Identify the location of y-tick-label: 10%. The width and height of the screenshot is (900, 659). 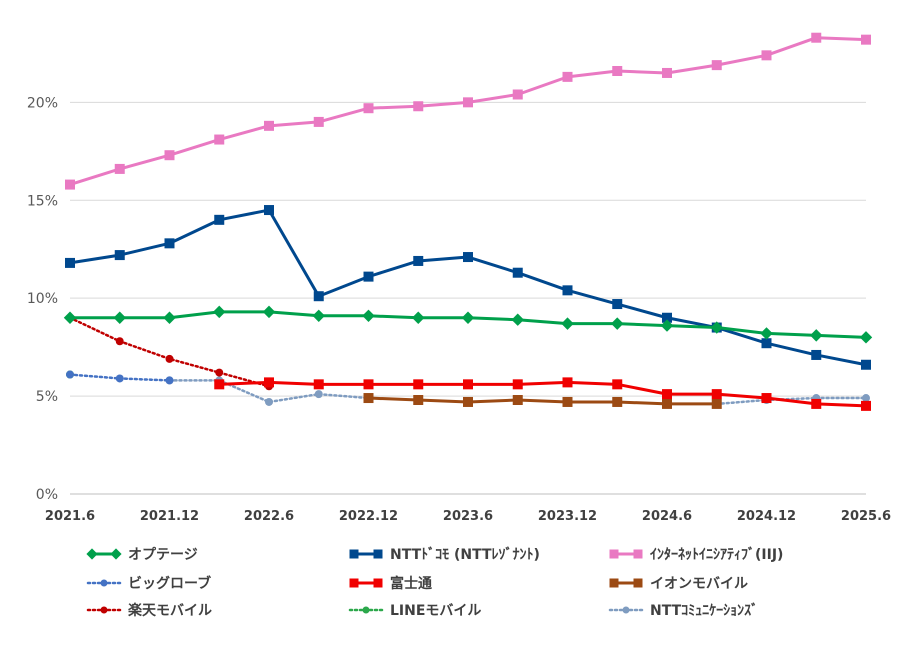
(42, 299).